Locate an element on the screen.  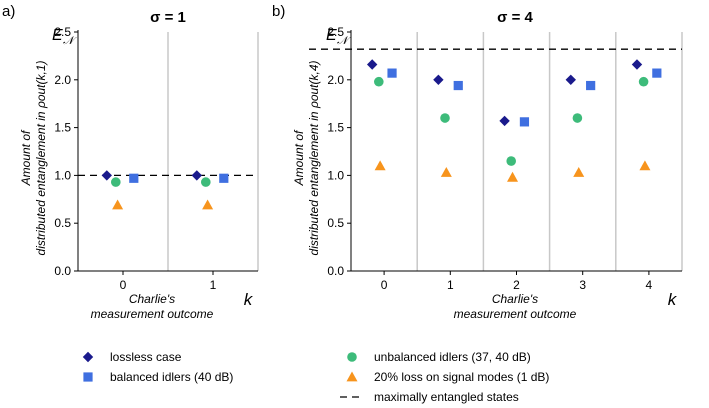
legend-label: unbalanced idlers (37, 40 dB) is located at coordinates (452, 357).